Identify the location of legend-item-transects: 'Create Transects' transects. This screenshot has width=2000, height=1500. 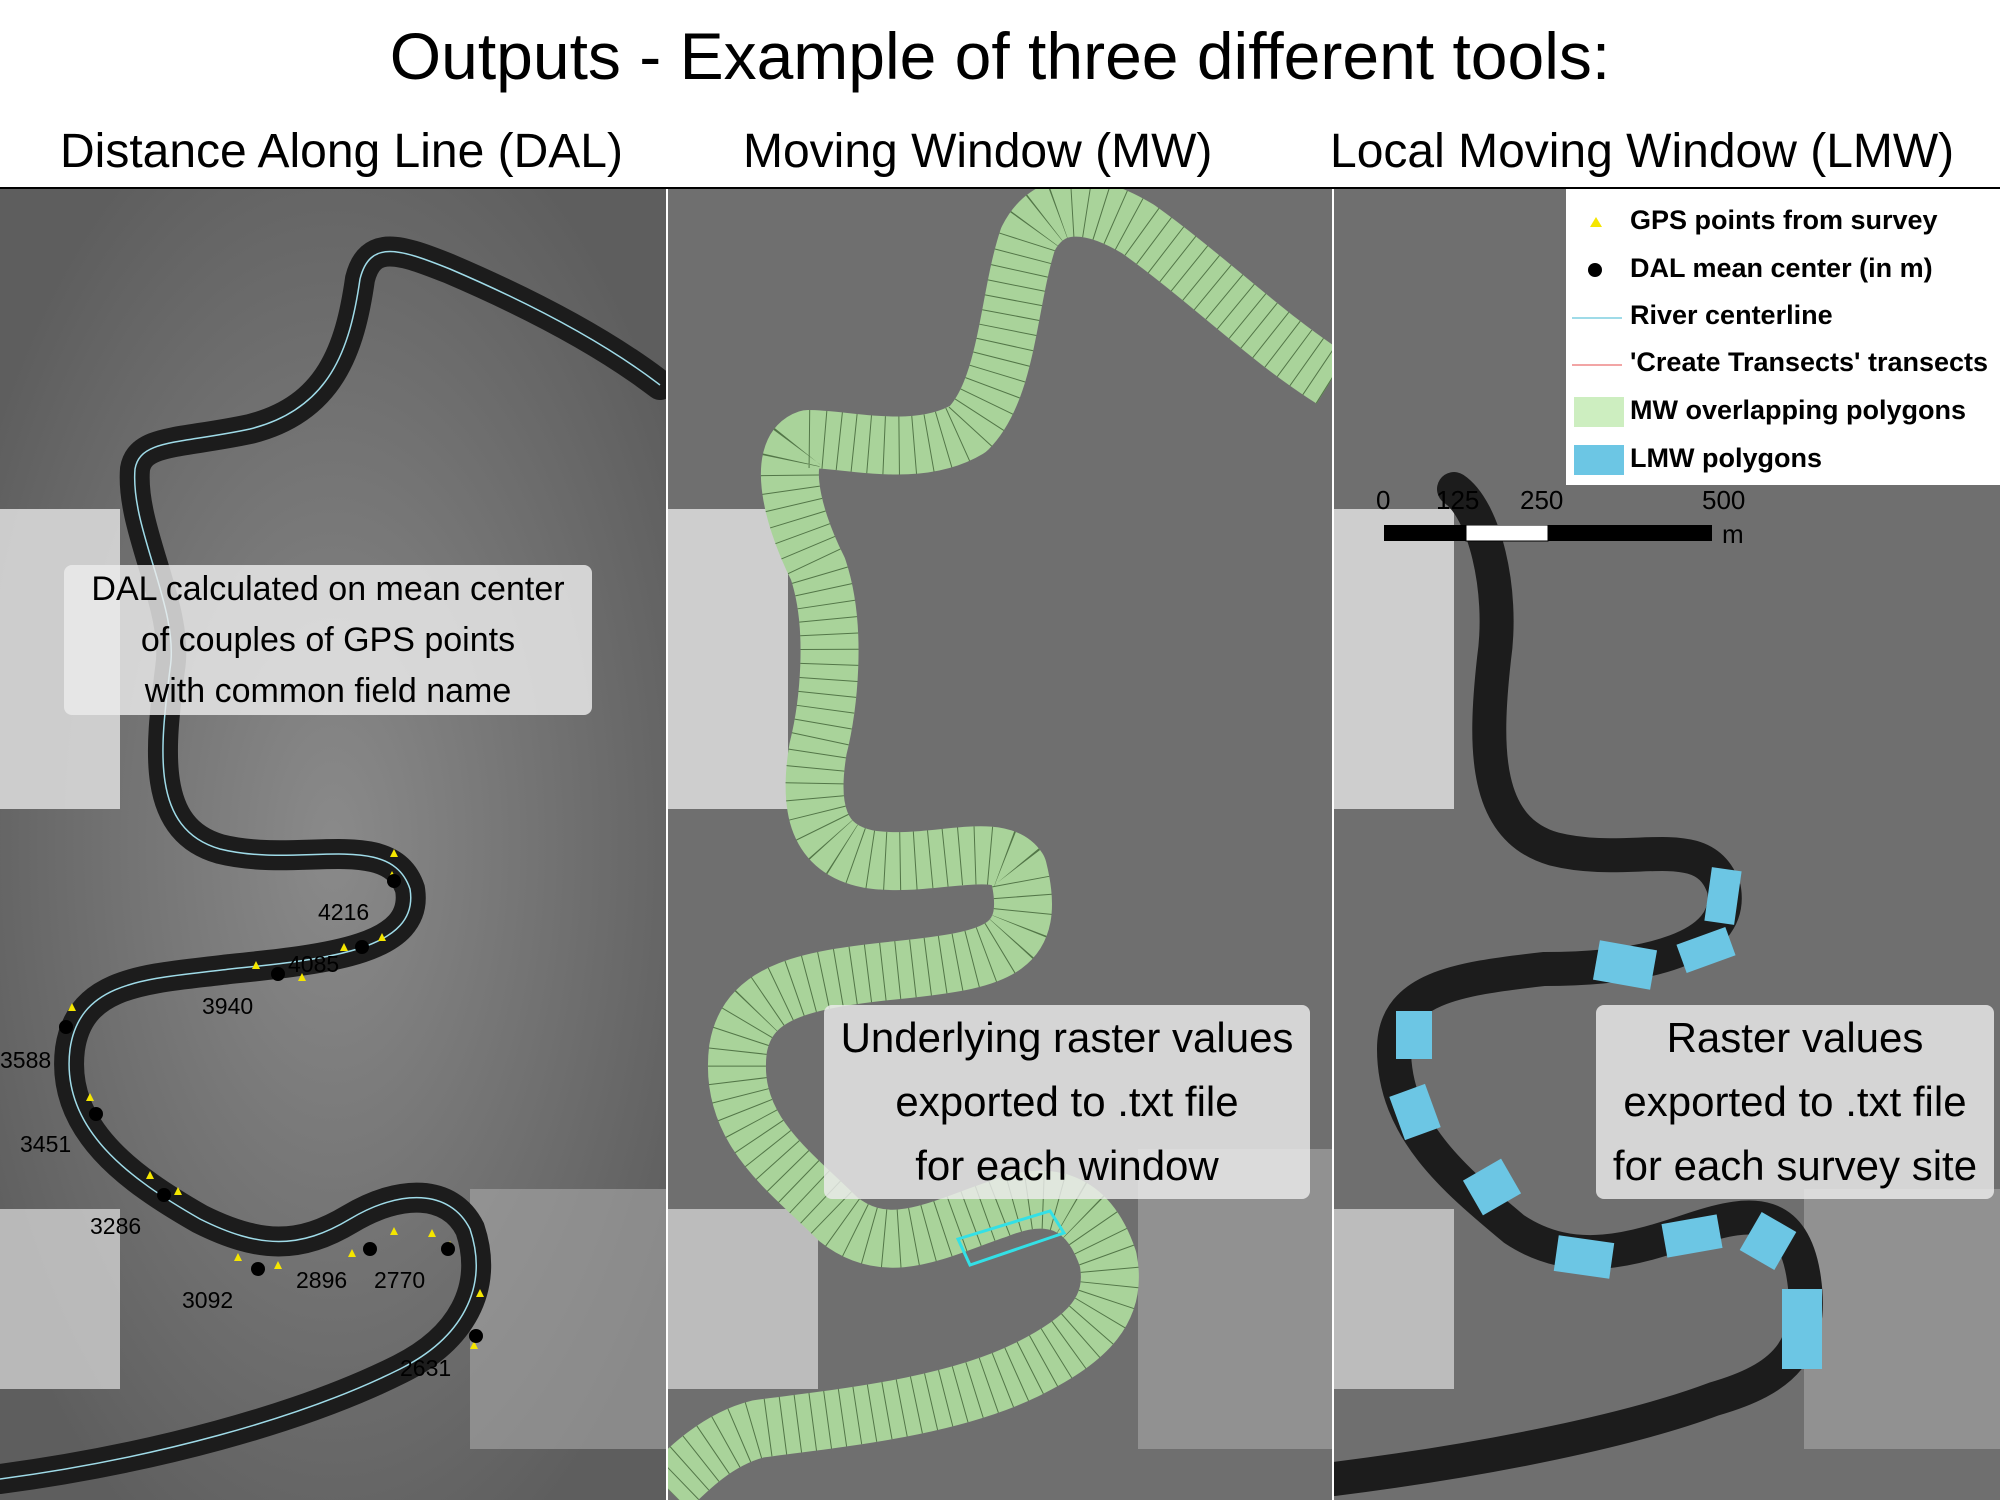
(1783, 363).